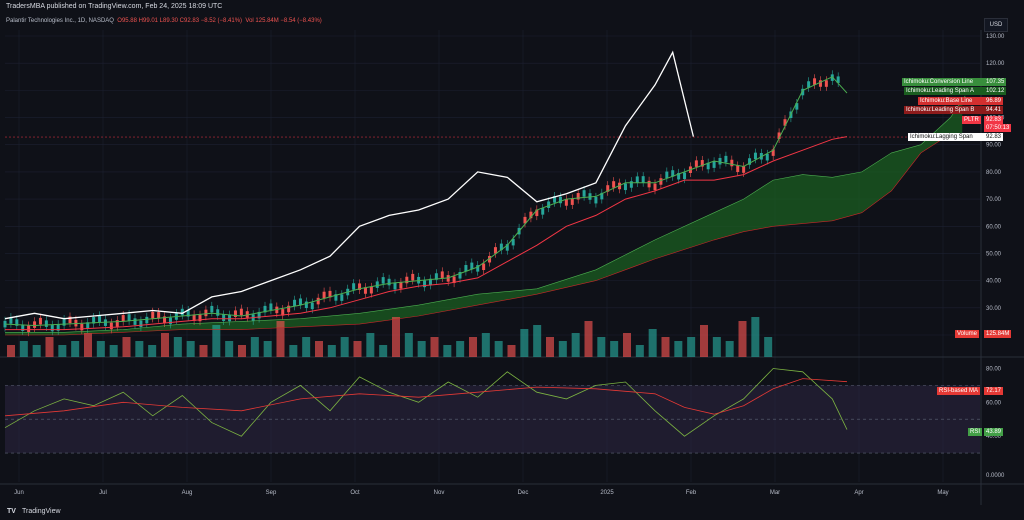  What do you see at coordinates (951, 101) in the screenshot?
I see `base-line-tag: Ichimoku:Base Line` at bounding box center [951, 101].